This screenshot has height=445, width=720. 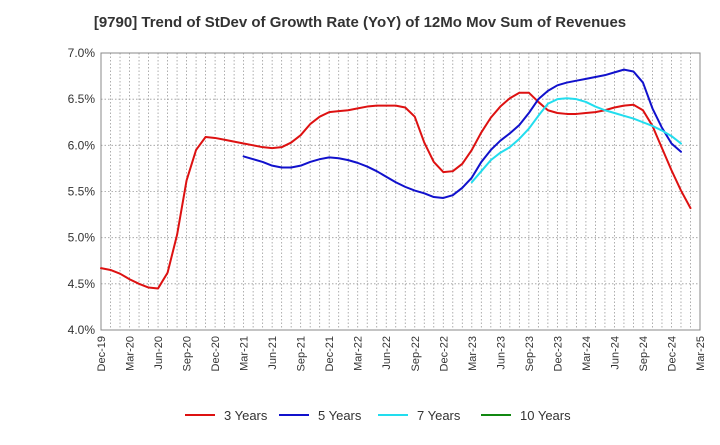 I want to click on y-tick-label: 4.5%, so click(x=82, y=284).